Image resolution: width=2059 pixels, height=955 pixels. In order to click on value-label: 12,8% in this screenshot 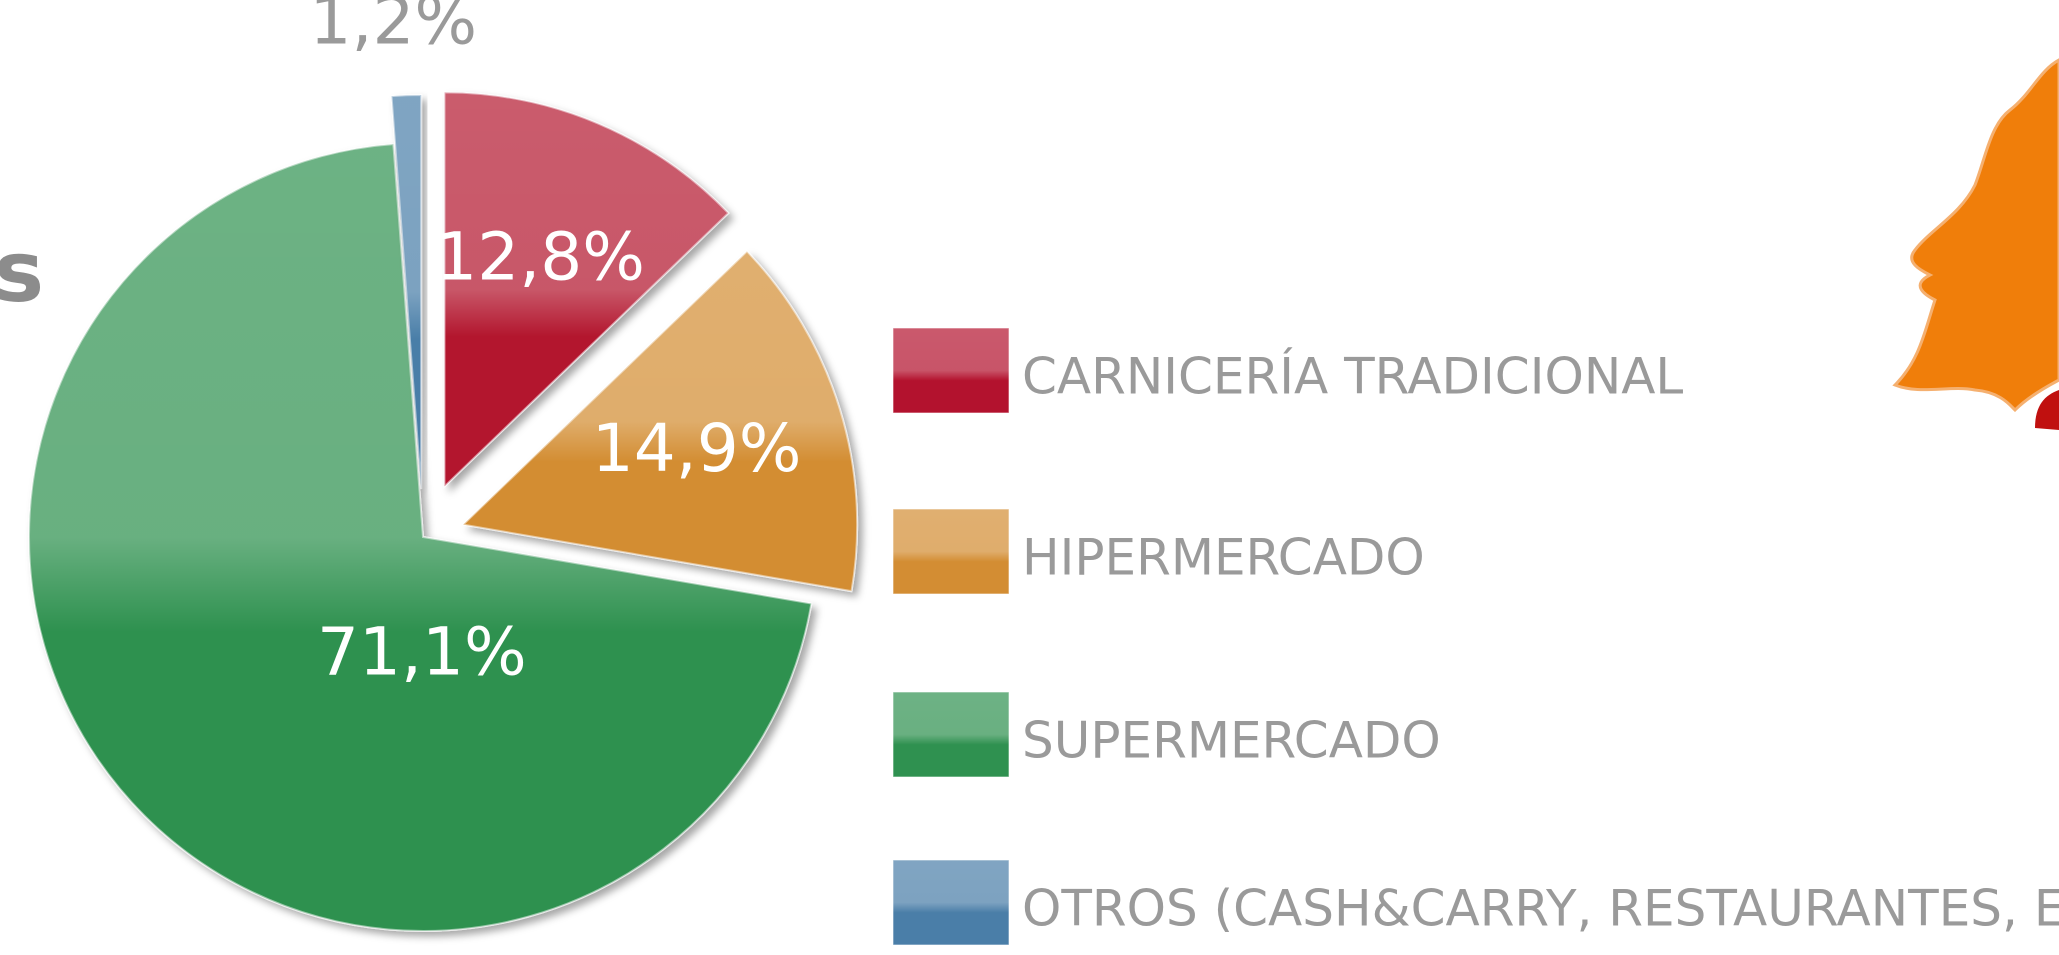, I will do `click(540, 257)`.